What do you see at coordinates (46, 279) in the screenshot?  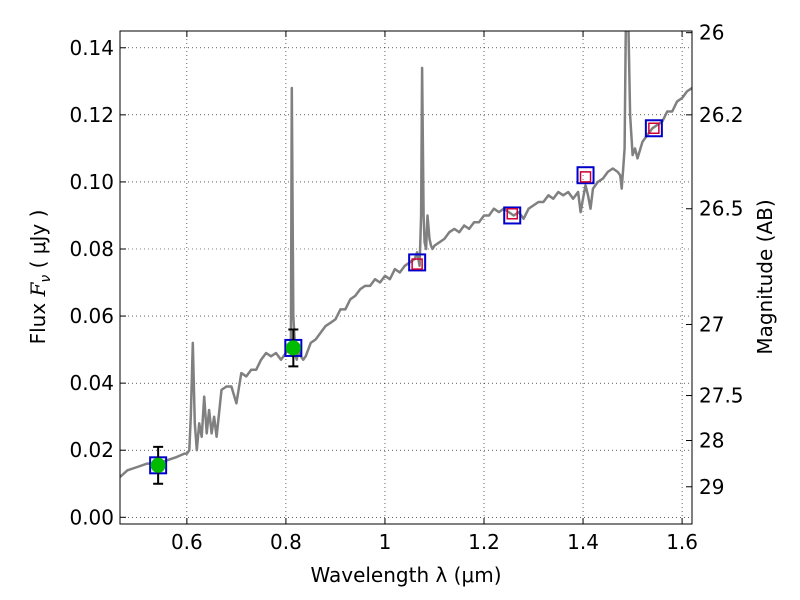 I see `y-axis-label-subscript: ν` at bounding box center [46, 279].